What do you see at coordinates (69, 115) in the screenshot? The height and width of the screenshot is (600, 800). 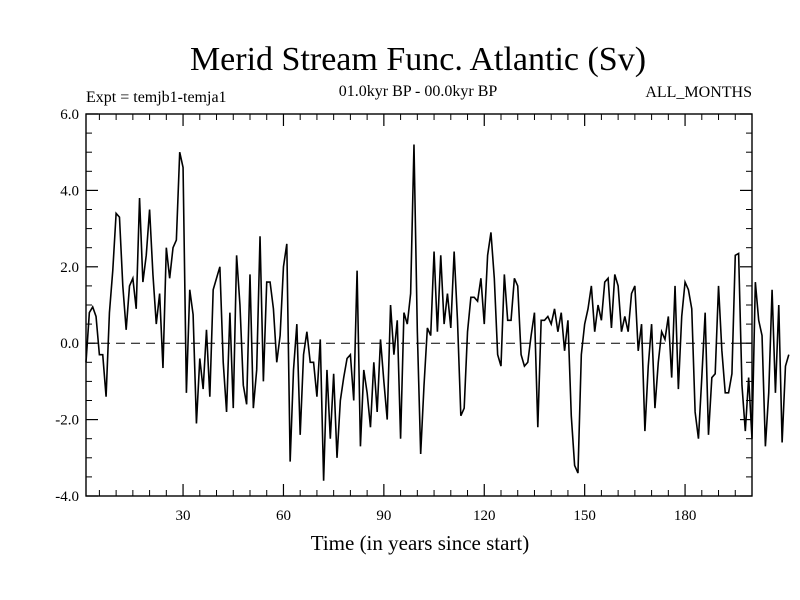 I see `y-tick-label: 6.0` at bounding box center [69, 115].